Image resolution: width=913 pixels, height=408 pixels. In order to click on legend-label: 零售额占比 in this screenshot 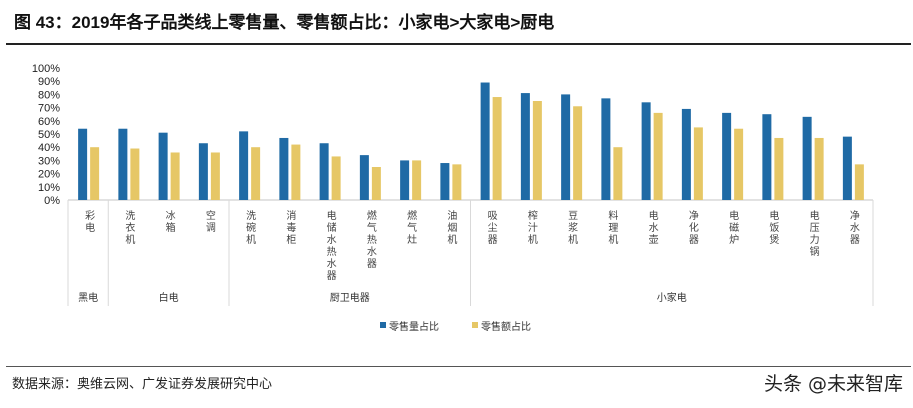, I will do `click(506, 326)`.